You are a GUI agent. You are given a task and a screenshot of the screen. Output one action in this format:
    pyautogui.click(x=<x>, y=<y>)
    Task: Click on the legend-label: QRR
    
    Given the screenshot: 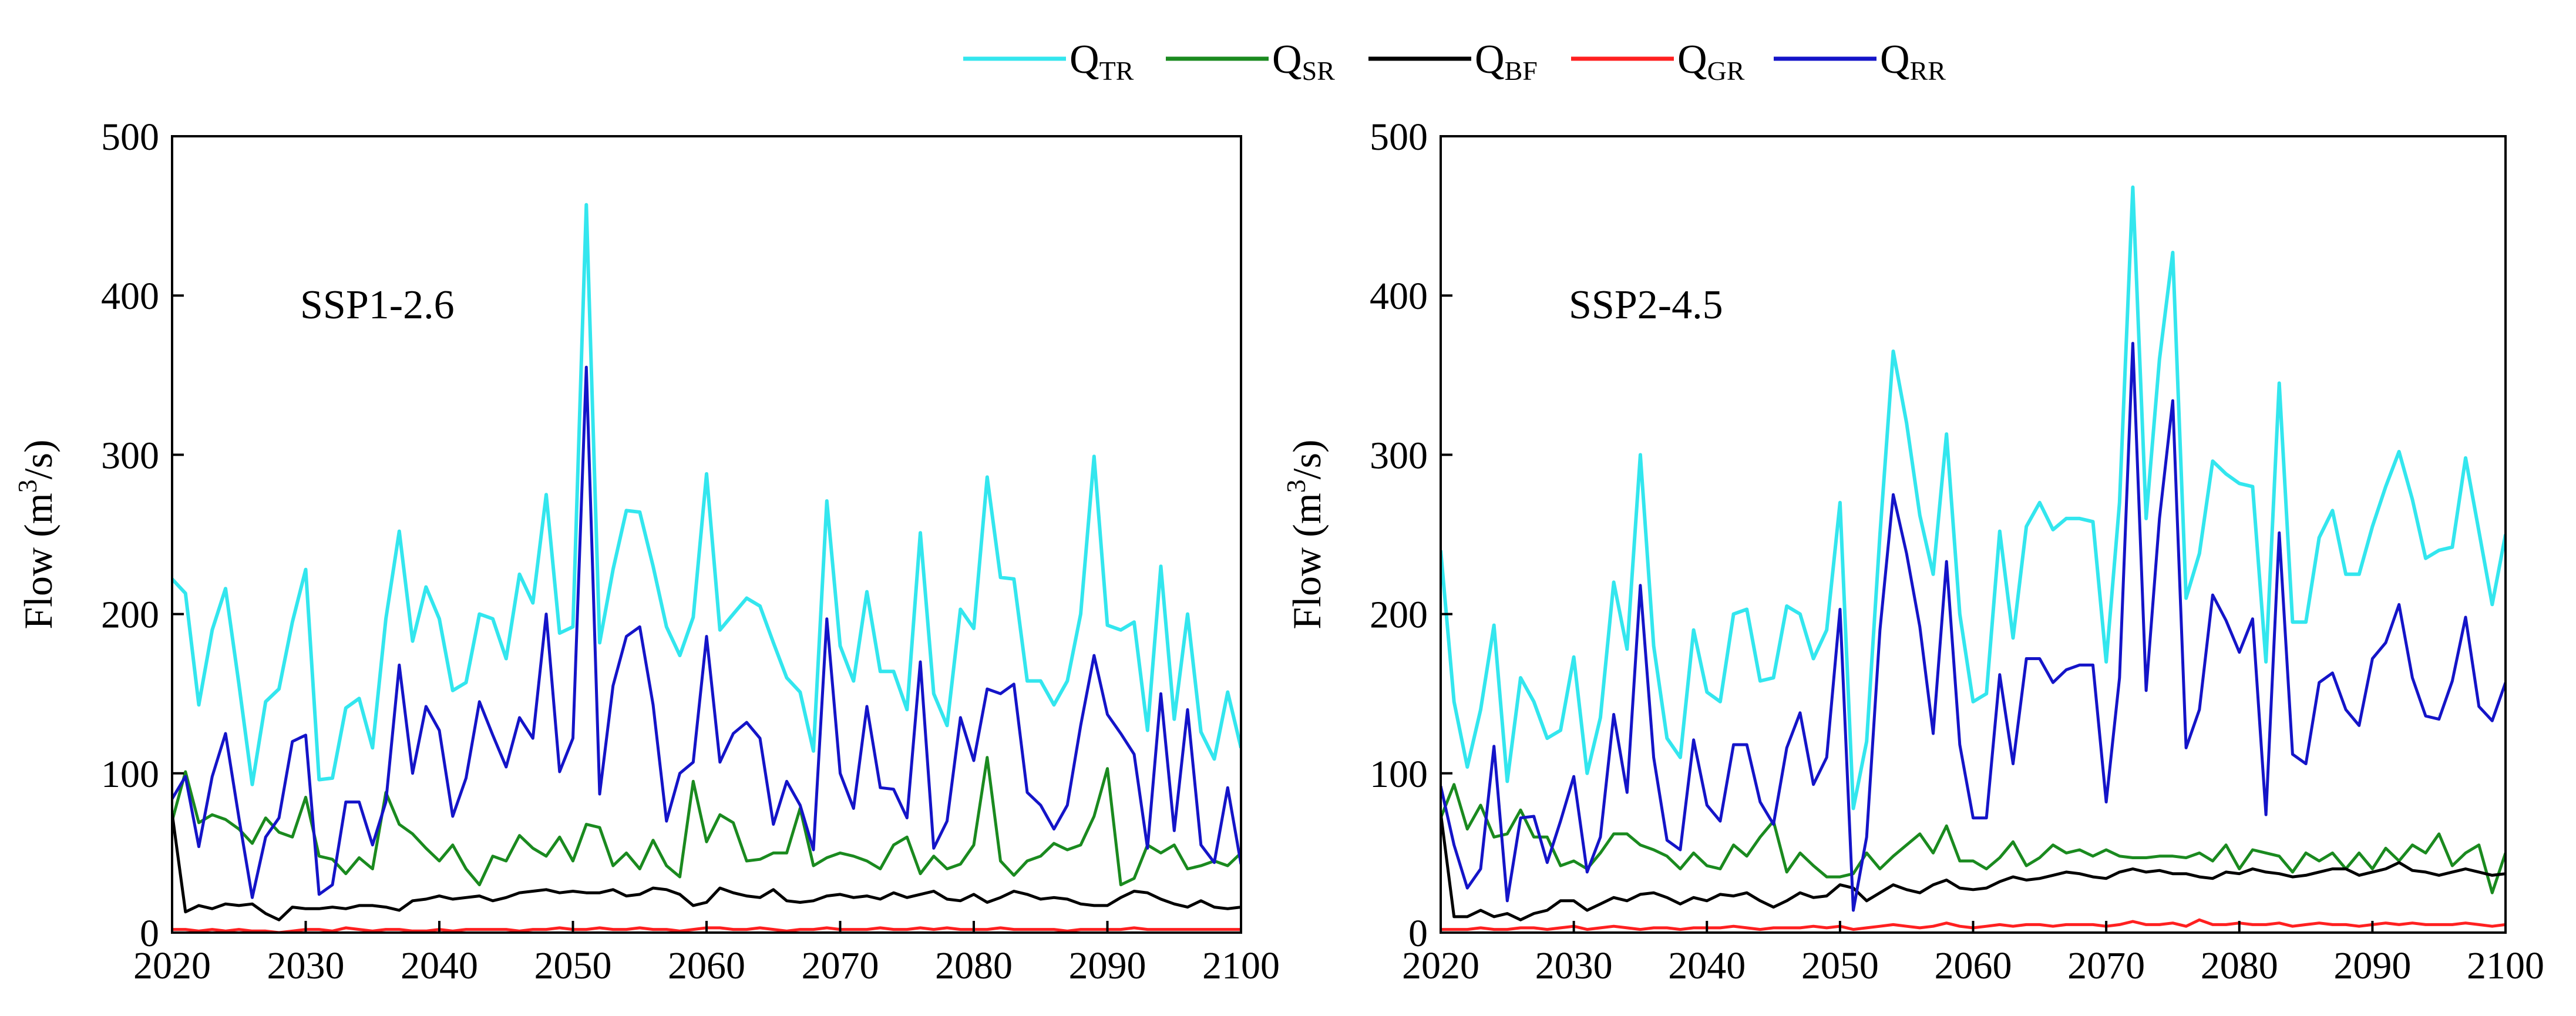 What is the action you would take?
    pyautogui.click(x=1913, y=62)
    